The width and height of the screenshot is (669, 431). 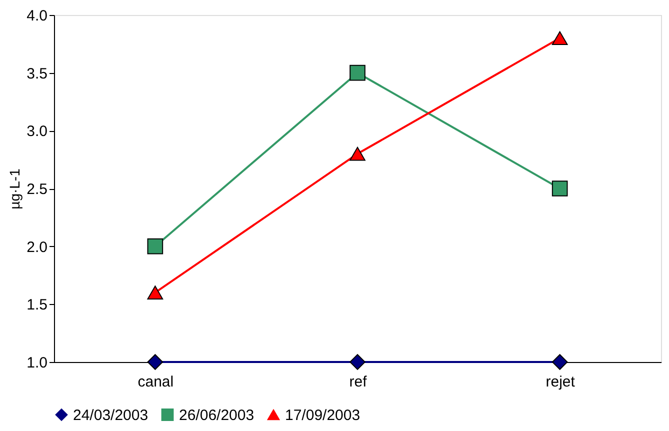 I want to click on legend-label: 17/09/2003, so click(x=322, y=415).